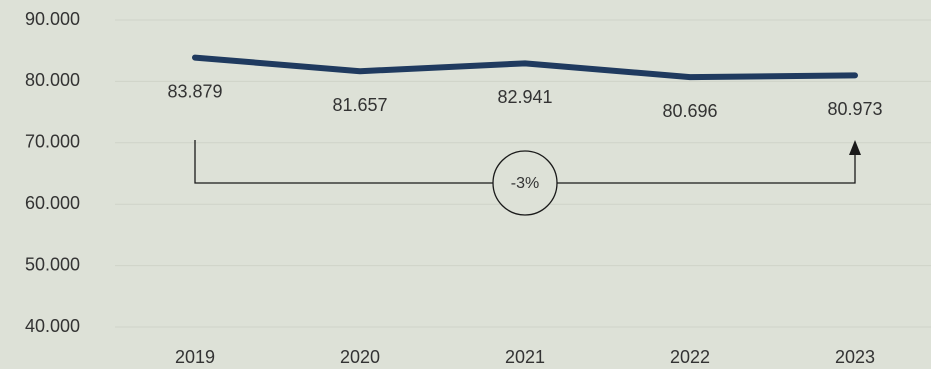 The height and width of the screenshot is (369, 931). I want to click on x-tick-label: 2021, so click(525, 357).